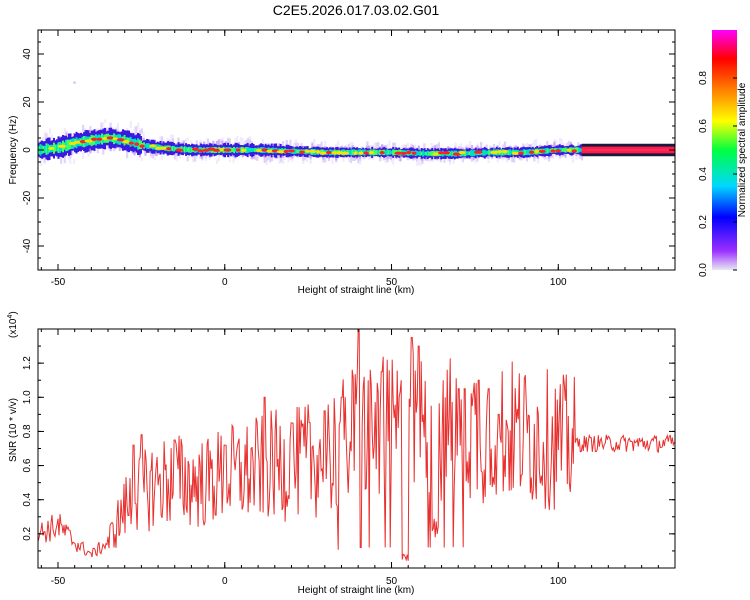 The image size is (750, 600). I want to click on y-tick-label: 40, so click(27, 54).